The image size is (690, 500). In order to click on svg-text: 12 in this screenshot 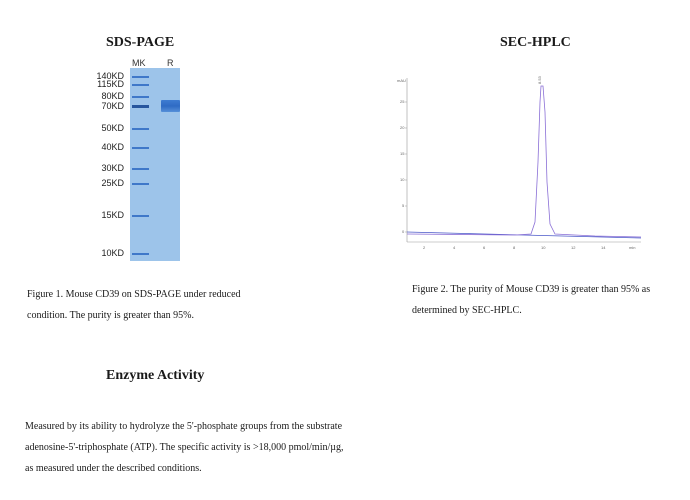, I will do `click(573, 247)`.